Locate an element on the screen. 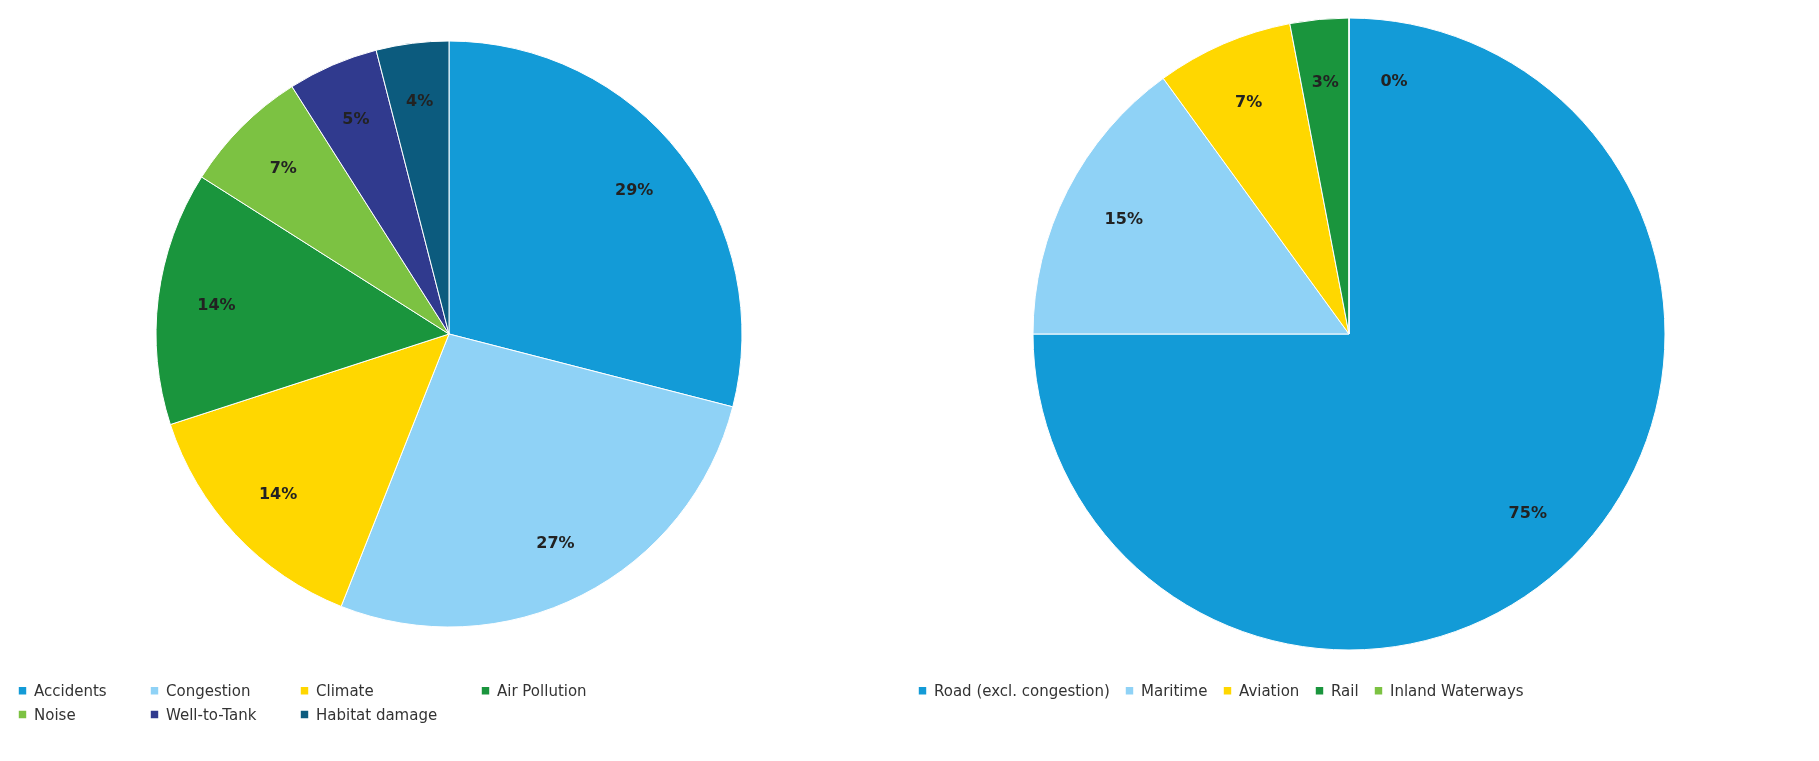 This screenshot has height=761, width=1819. legend-label: Accidents is located at coordinates (70, 690).